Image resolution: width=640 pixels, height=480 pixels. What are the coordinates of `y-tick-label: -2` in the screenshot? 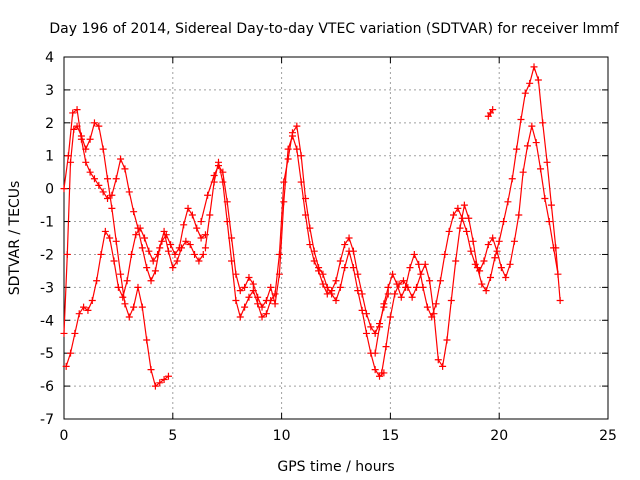 It's located at (47, 255).